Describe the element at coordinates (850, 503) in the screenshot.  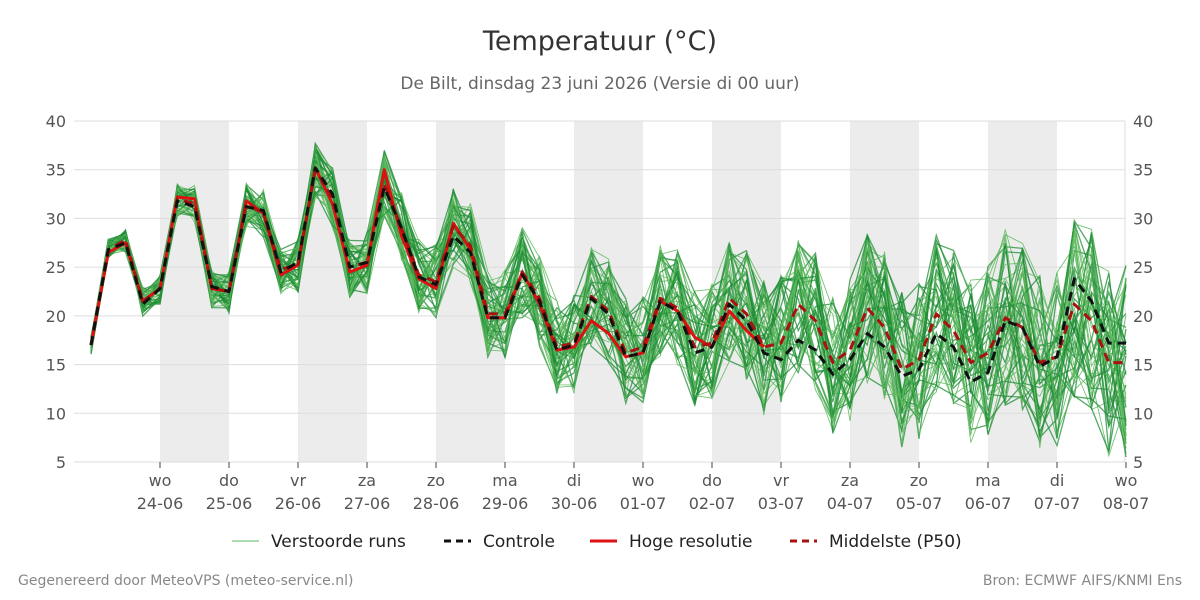
I see `x-tick-date-label: 04-07` at that location.